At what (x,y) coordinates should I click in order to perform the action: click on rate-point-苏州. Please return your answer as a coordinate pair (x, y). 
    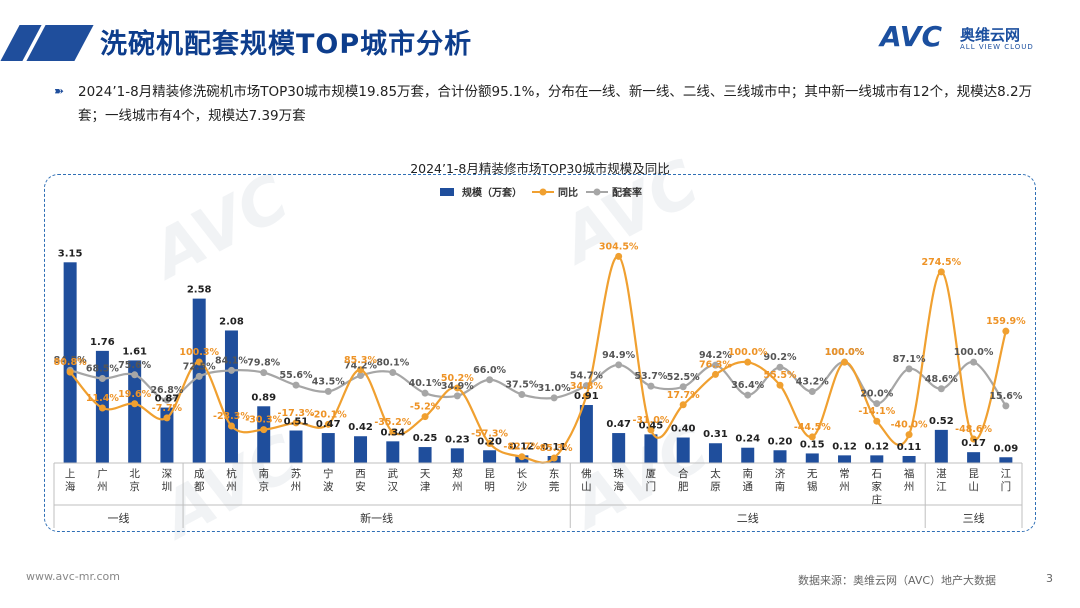
    Looking at the image, I should click on (296, 385).